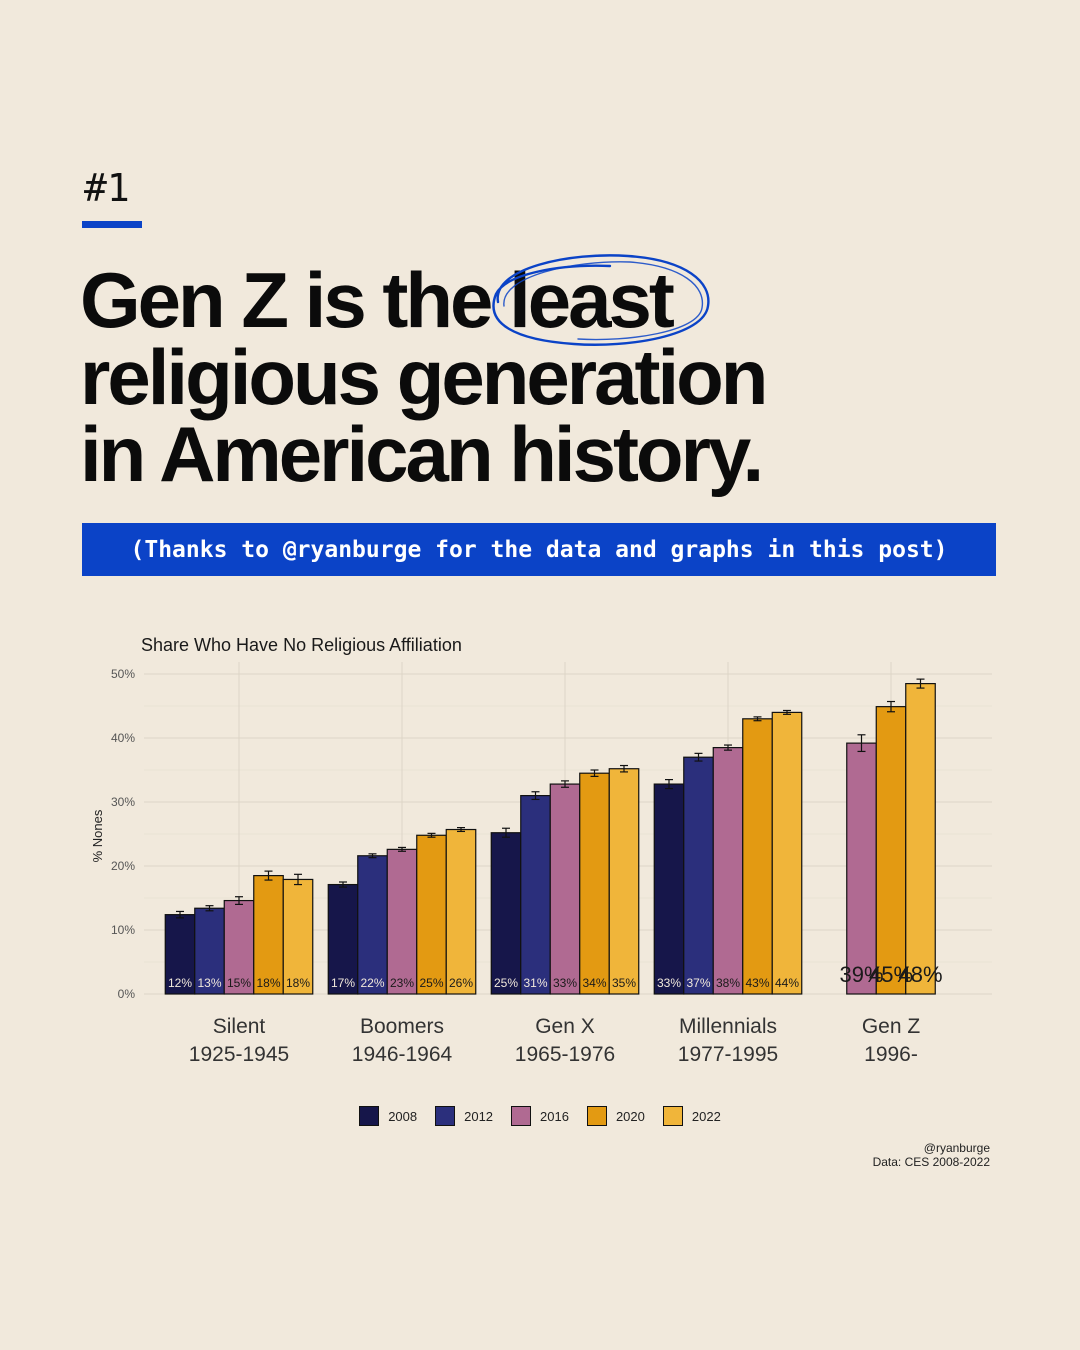 This screenshot has width=1080, height=1350. I want to click on y-tick-label: 0%, so click(127, 994).